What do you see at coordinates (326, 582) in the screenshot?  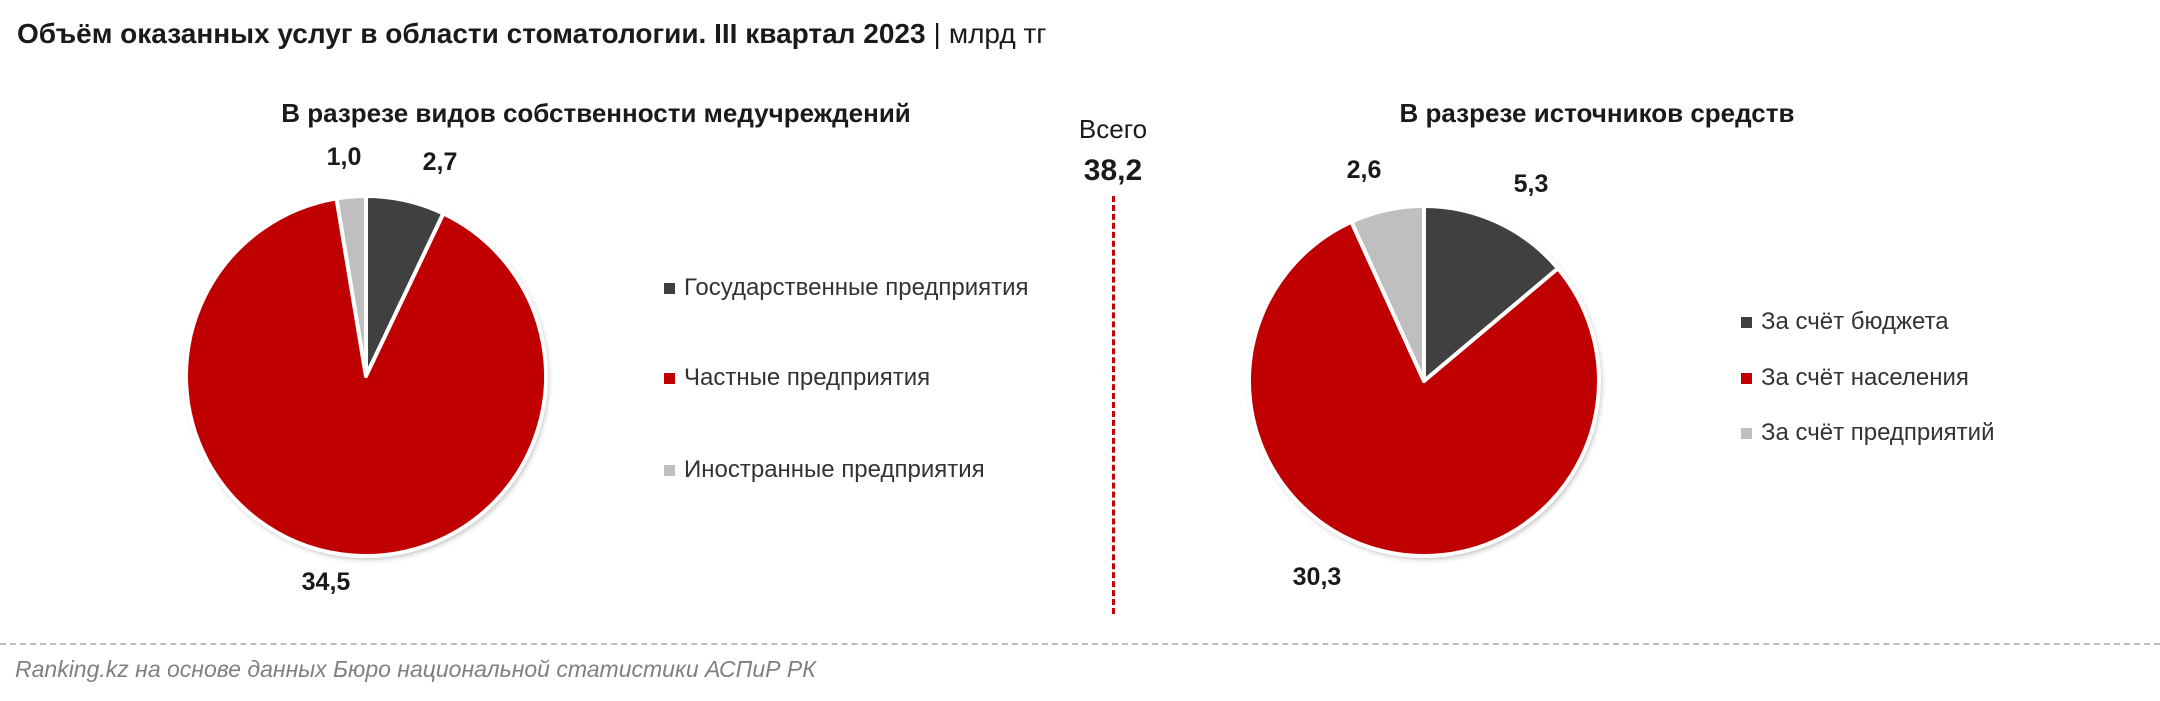 I see `pie-1-label-частные-предприятия: 34,5` at bounding box center [326, 582].